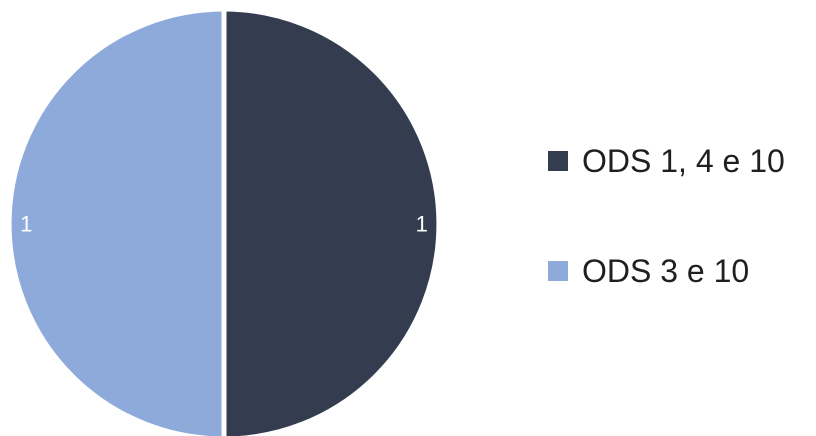 This screenshot has width=816, height=436. I want to click on legend-label-ods-3-e-10: ODS 3 e 10, so click(665, 271).